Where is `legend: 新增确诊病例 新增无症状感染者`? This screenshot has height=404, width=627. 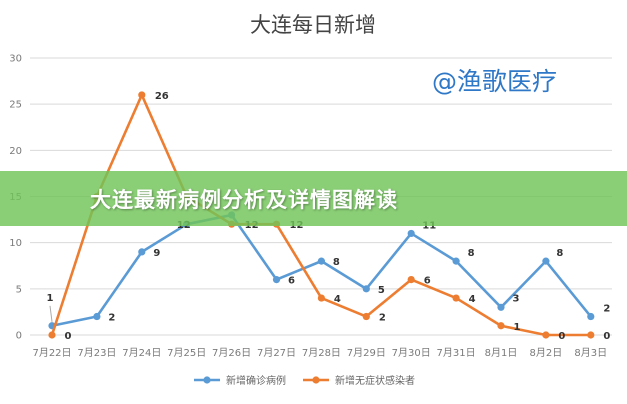
legend: 新增确诊病例 新增无症状感染者 is located at coordinates (304, 380).